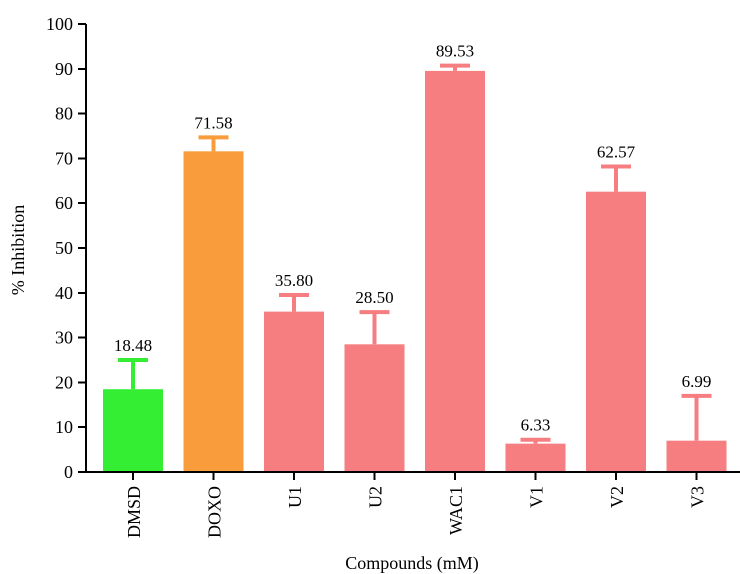 The width and height of the screenshot is (740, 574). What do you see at coordinates (59, 24) in the screenshot?
I see `y-tick-label: 100` at bounding box center [59, 24].